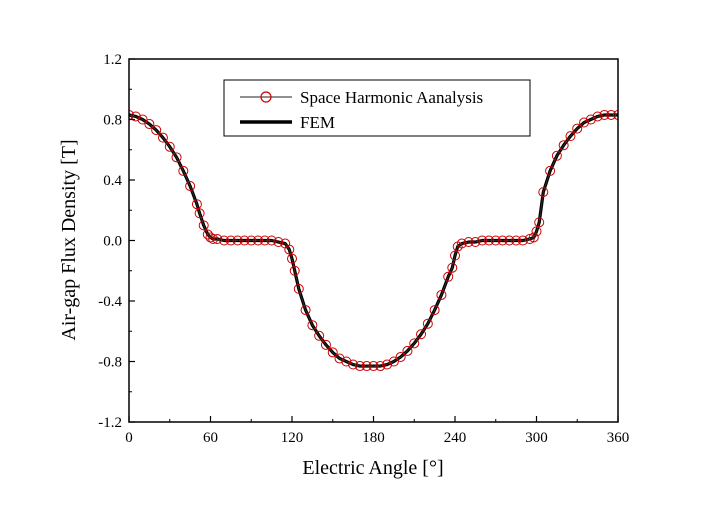 The width and height of the screenshot is (718, 507). I want to click on legend: Space Harmonic Aanalysis FEM, so click(377, 108).